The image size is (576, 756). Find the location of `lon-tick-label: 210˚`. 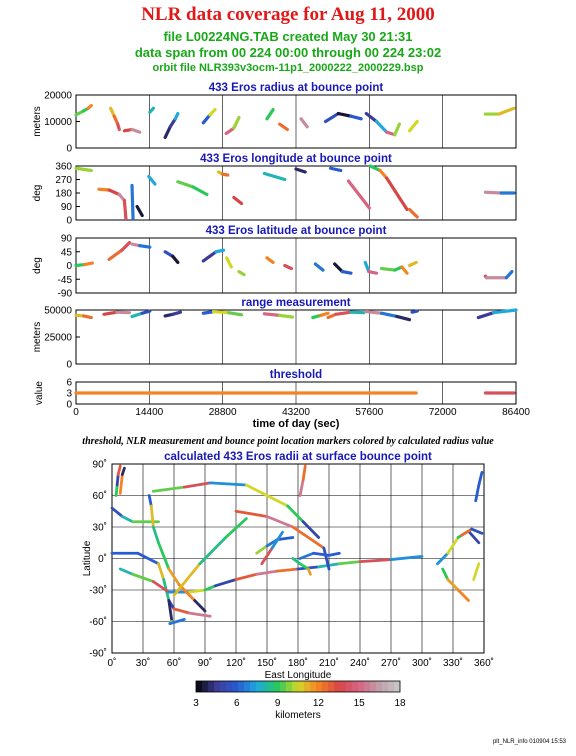

lon-tick-label: 210˚ is located at coordinates (329, 663).